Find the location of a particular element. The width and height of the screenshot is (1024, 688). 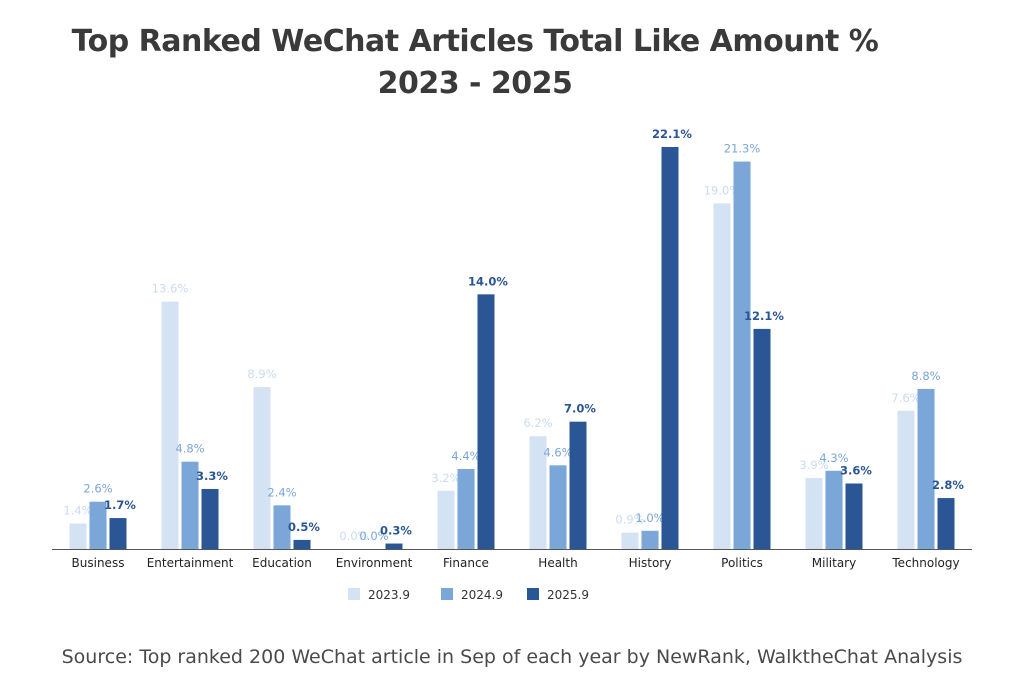

legend-label-2023-9: 2023.9 is located at coordinates (389, 595).